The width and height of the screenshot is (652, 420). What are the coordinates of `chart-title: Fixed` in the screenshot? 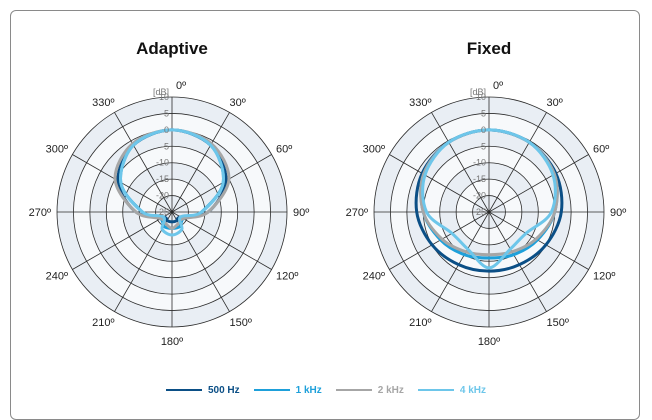 It's located at (489, 48).